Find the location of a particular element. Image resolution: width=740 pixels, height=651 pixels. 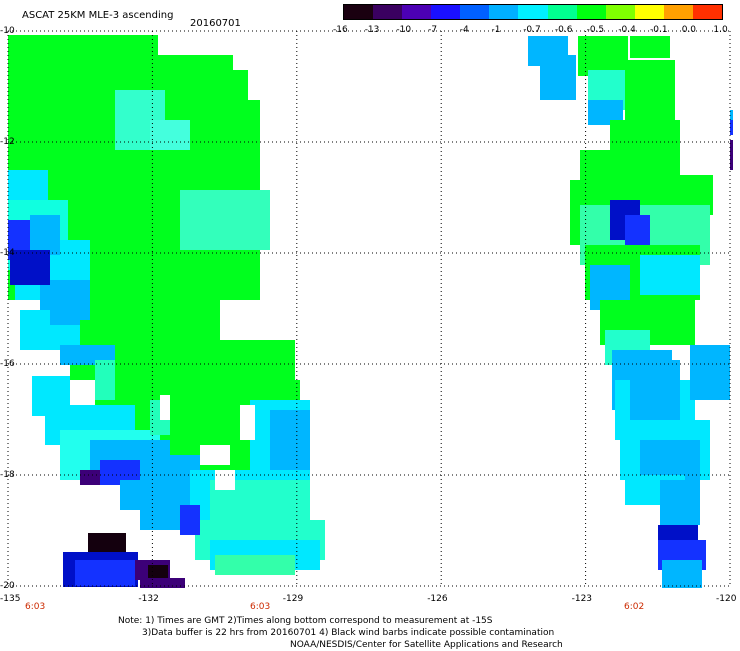

colorbar-label: -16 is located at coordinates (340, 30).